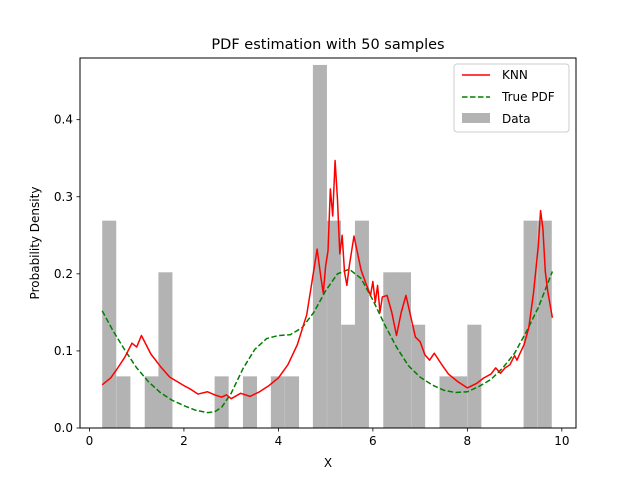 The image size is (640, 480). What do you see at coordinates (279, 441) in the screenshot?
I see `x-tick-label: 4` at bounding box center [279, 441].